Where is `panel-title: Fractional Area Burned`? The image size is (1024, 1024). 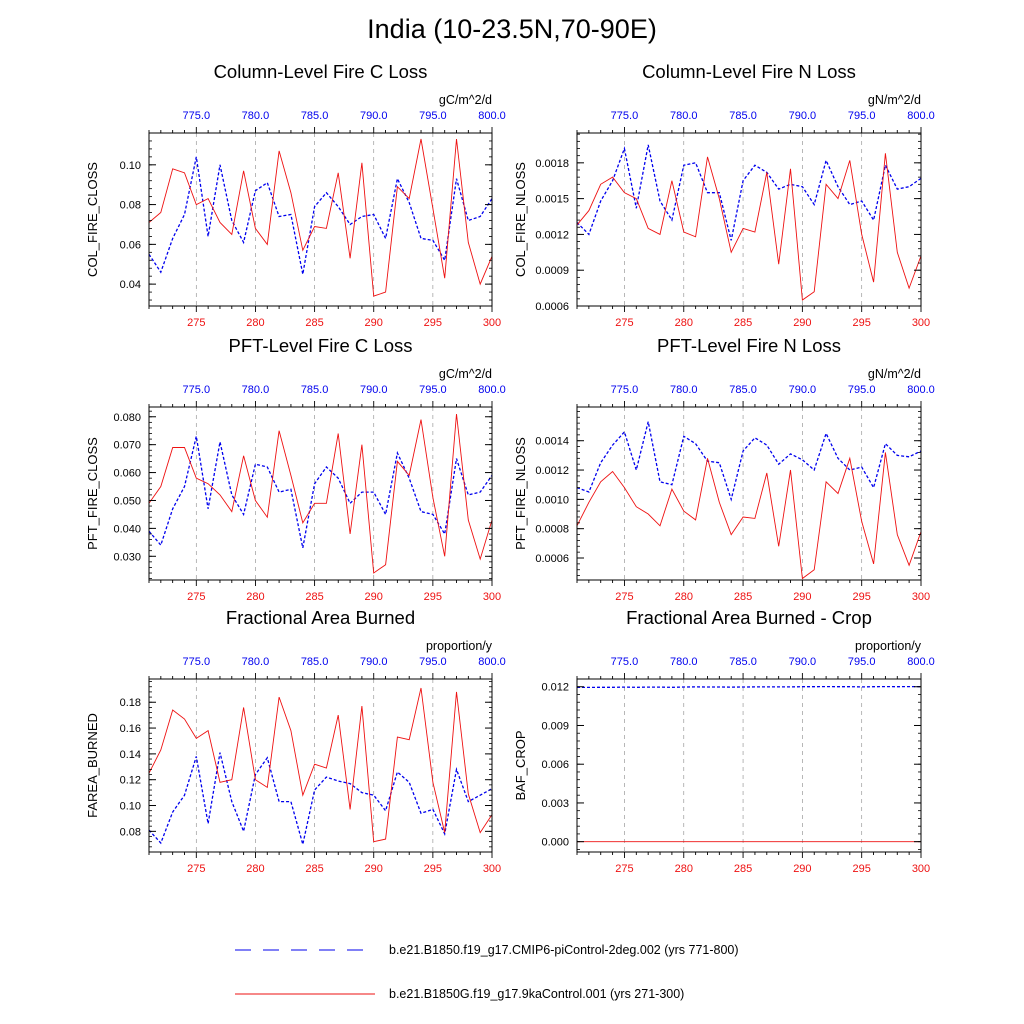 panel-title: Fractional Area Burned is located at coordinates (320, 617).